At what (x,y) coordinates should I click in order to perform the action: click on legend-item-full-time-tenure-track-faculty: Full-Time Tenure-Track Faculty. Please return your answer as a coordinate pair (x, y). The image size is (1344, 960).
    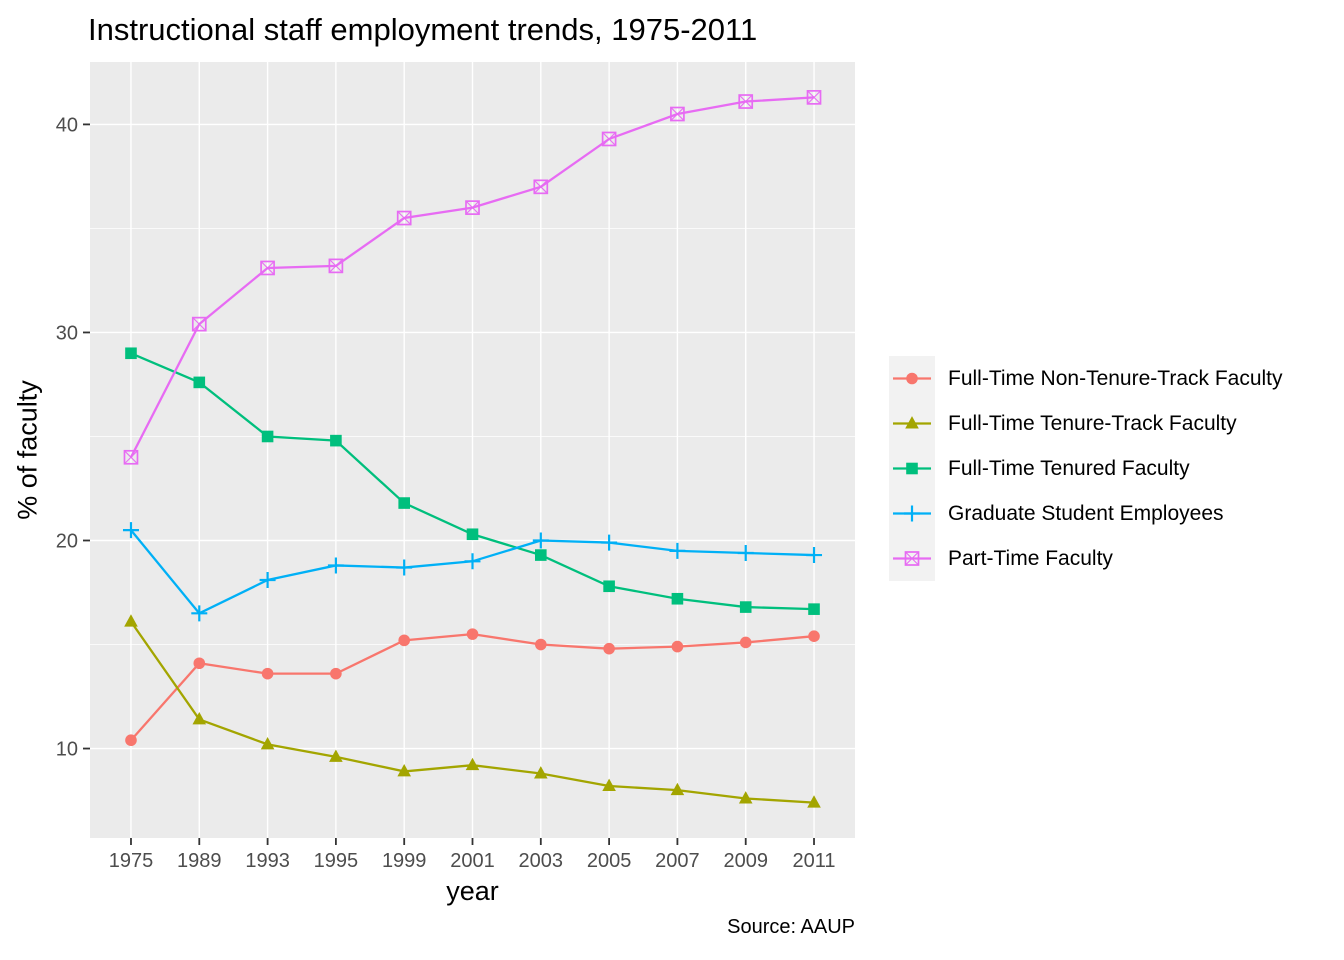
    Looking at the image, I should click on (1086, 423).